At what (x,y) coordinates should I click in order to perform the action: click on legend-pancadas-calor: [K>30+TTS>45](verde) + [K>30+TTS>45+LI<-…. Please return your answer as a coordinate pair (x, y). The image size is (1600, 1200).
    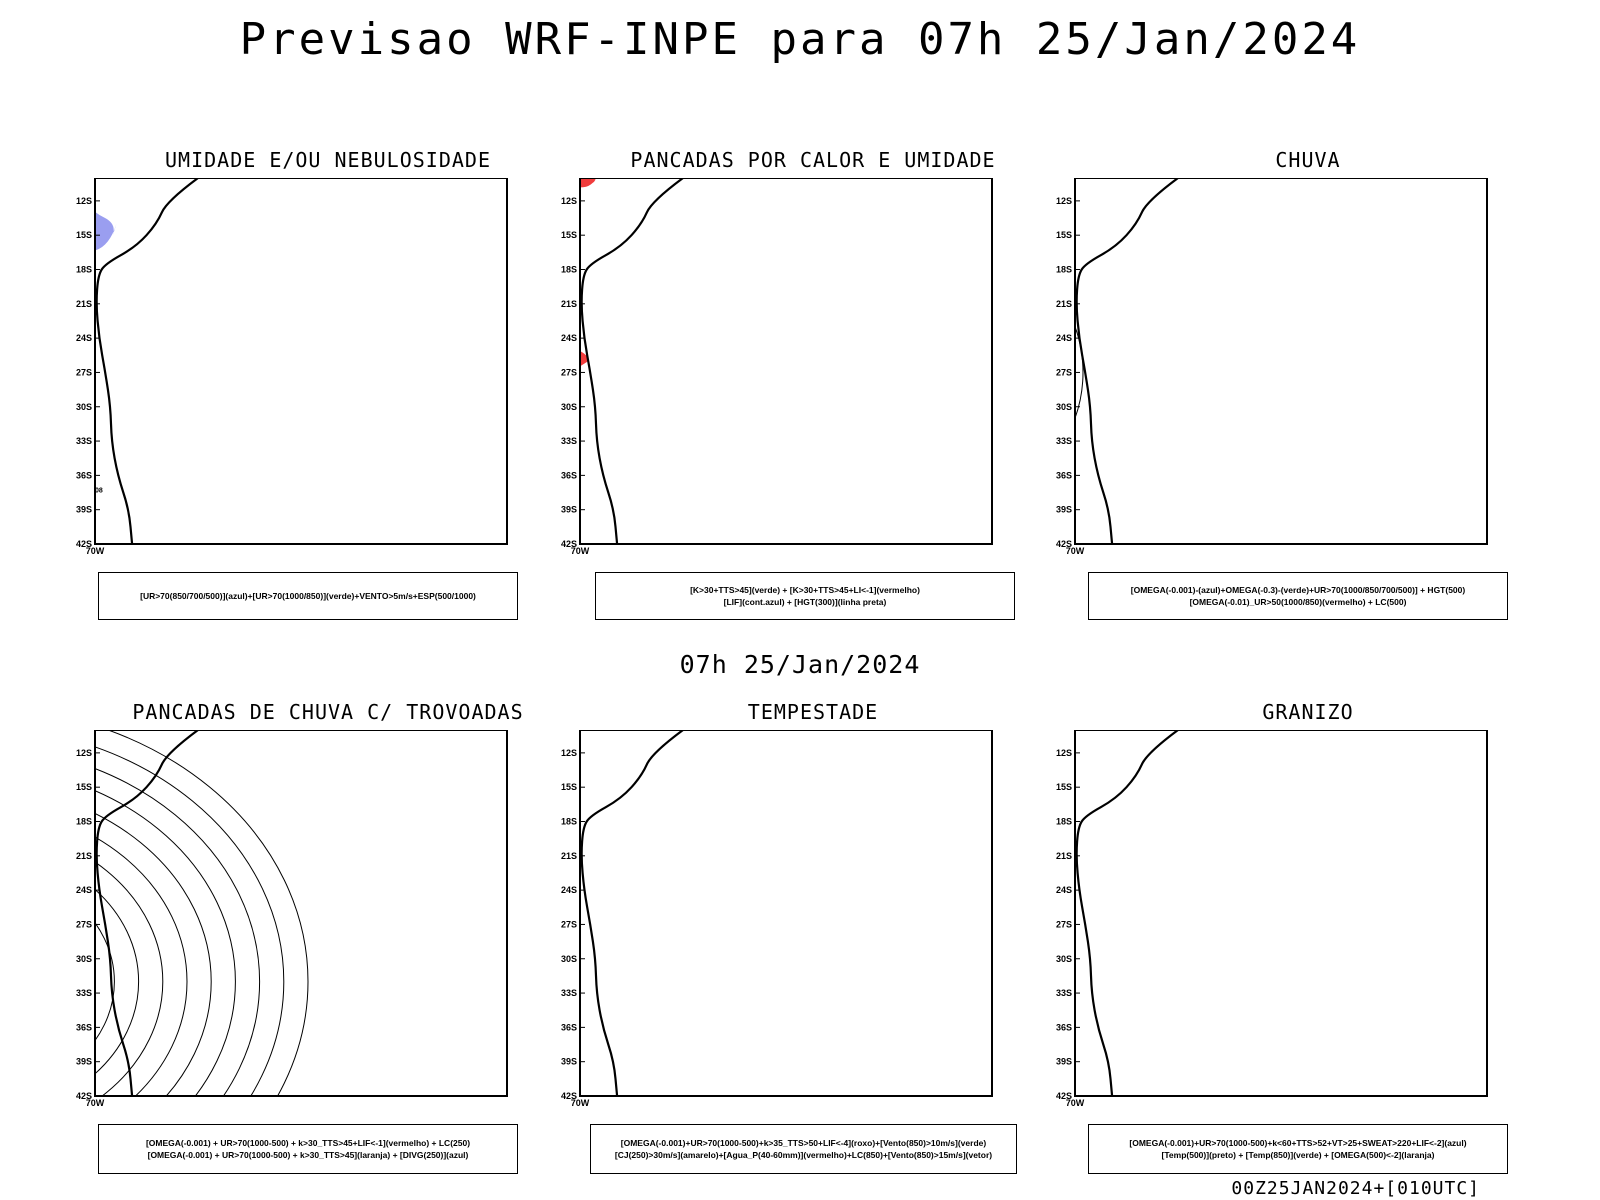
    Looking at the image, I should click on (805, 596).